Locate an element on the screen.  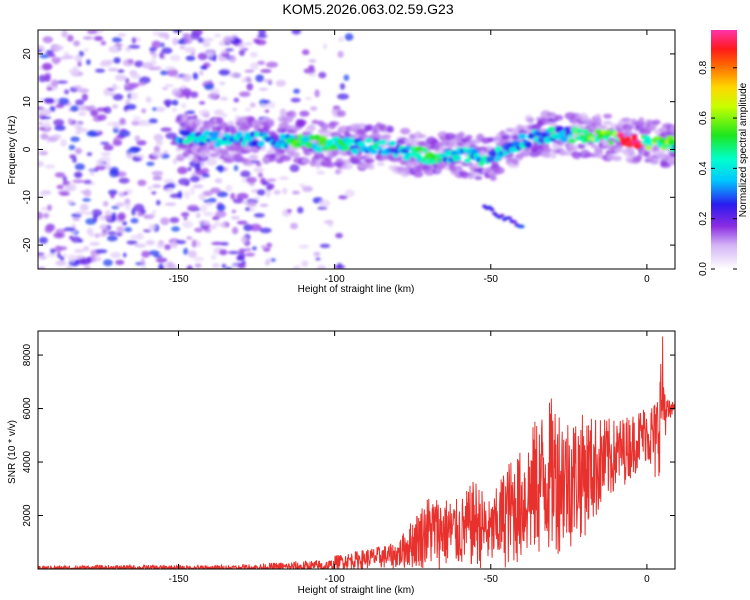
chart-title: KOM5.2026.063.02.59.G23 is located at coordinates (367, 9).